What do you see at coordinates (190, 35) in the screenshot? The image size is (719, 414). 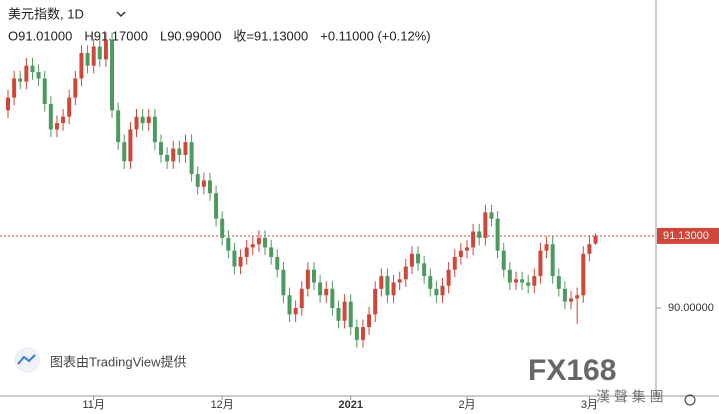 I see `ohlc-label: L90.99000` at bounding box center [190, 35].